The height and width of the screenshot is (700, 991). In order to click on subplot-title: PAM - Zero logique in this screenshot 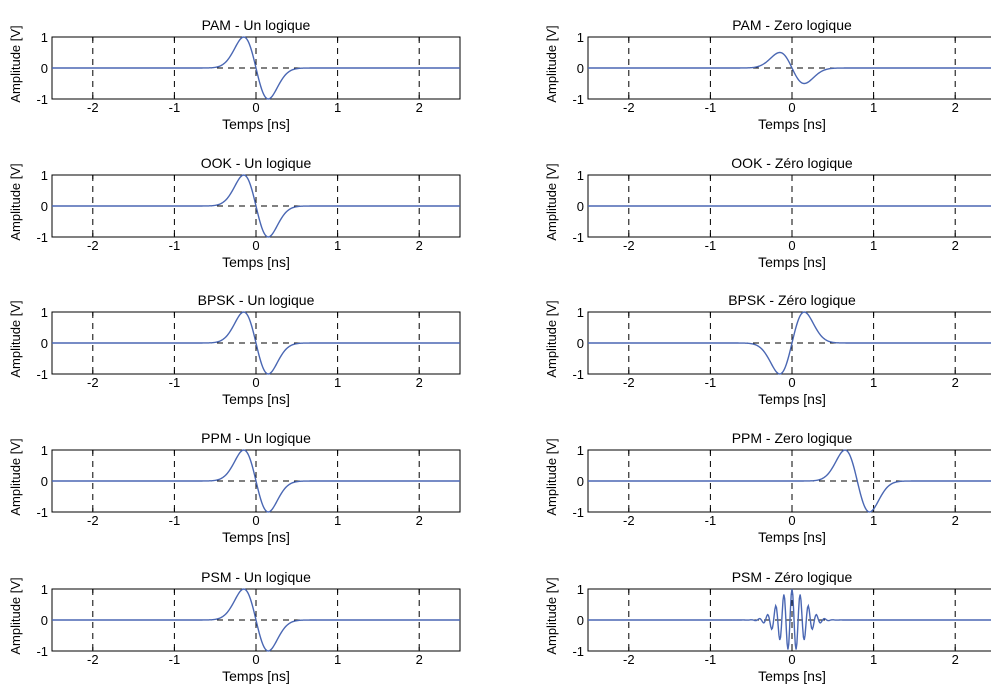, I will do `click(792, 25)`.